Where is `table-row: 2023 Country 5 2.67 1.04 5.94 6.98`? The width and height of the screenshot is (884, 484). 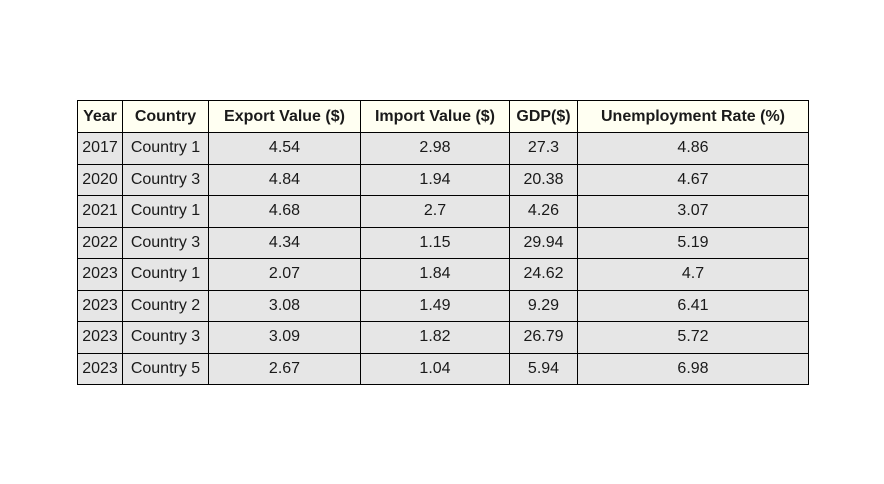 table-row: 2023 Country 5 2.67 1.04 5.94 6.98 is located at coordinates (443, 368).